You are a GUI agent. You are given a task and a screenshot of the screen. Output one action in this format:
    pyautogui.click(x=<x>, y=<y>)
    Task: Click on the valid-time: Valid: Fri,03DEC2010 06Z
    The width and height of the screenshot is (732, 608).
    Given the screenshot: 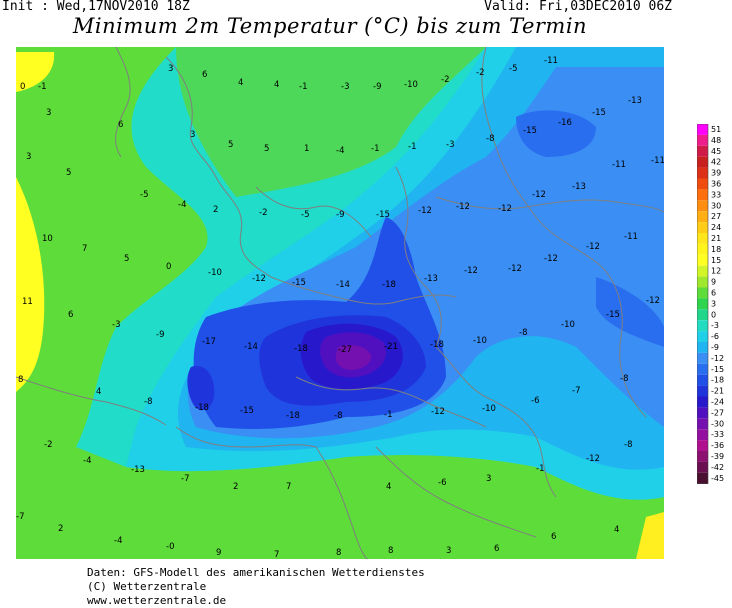 What is the action you would take?
    pyautogui.click(x=578, y=7)
    